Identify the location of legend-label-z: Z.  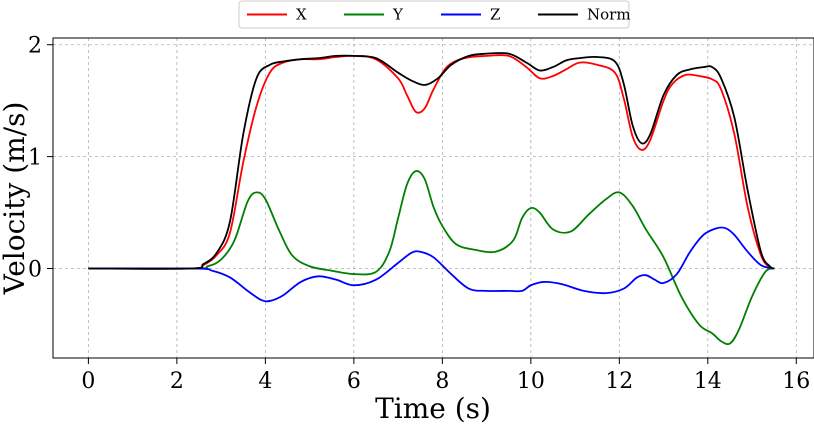
(495, 15).